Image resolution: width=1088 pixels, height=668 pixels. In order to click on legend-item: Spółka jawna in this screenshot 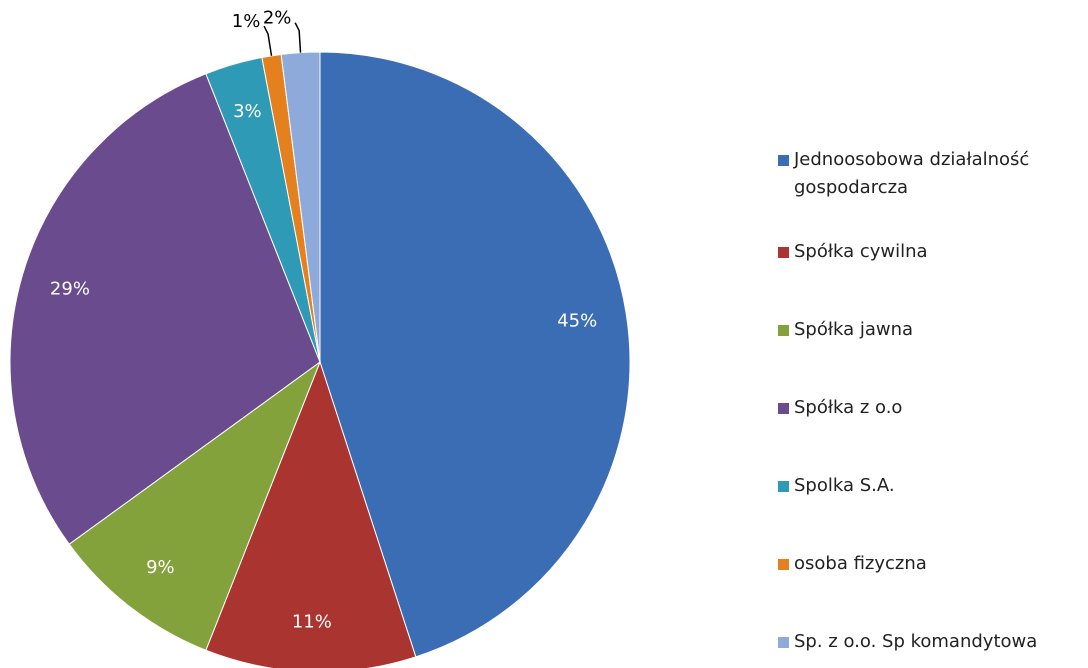, I will do `click(926, 330)`.